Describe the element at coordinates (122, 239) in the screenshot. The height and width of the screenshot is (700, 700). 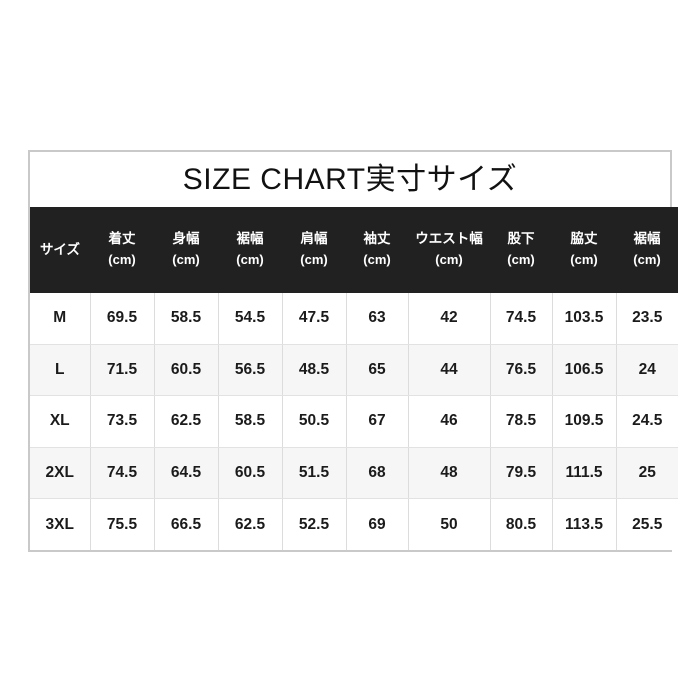
I see `column-header-label: 着丈` at that location.